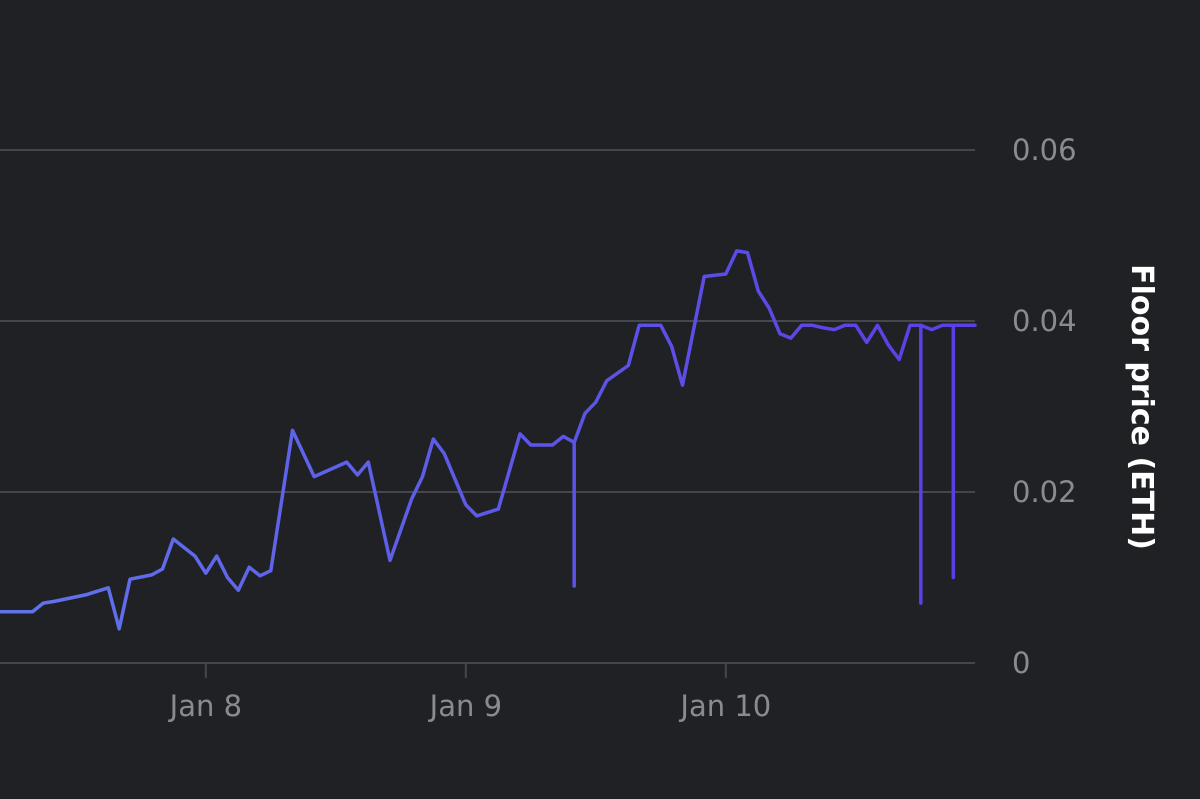  I want to click on x-tick-label: Jan 9, so click(465, 706).